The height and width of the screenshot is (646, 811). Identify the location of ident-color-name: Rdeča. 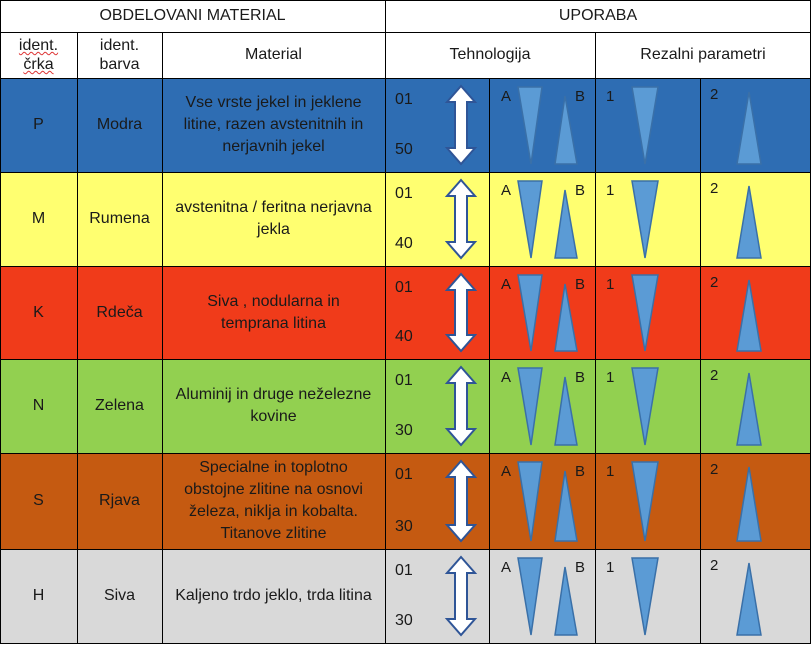
(119, 312).